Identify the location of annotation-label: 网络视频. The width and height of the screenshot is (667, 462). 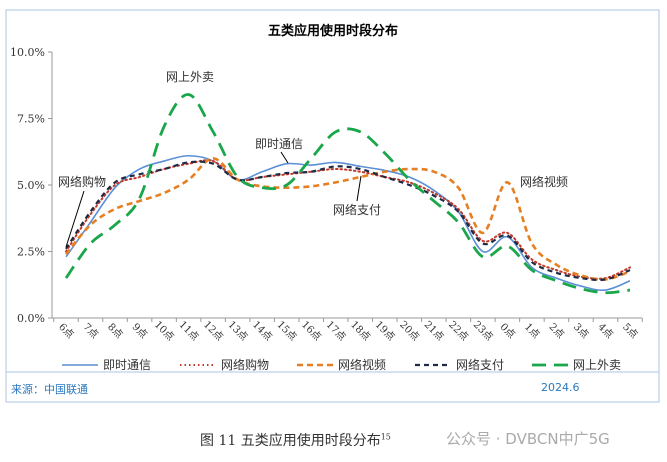
(544, 181).